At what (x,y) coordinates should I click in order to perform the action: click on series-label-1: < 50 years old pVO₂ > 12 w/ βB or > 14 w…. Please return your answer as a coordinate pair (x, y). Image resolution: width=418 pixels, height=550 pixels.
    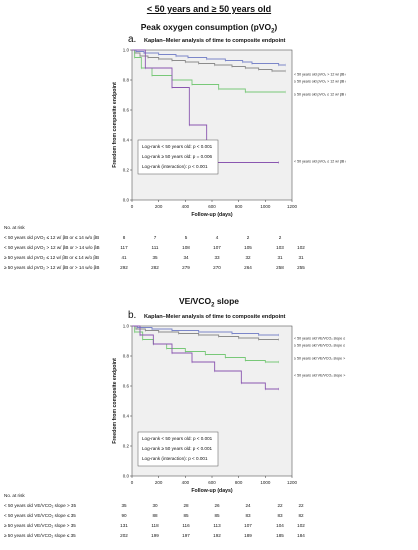
    Looking at the image, I should click on (320, 75).